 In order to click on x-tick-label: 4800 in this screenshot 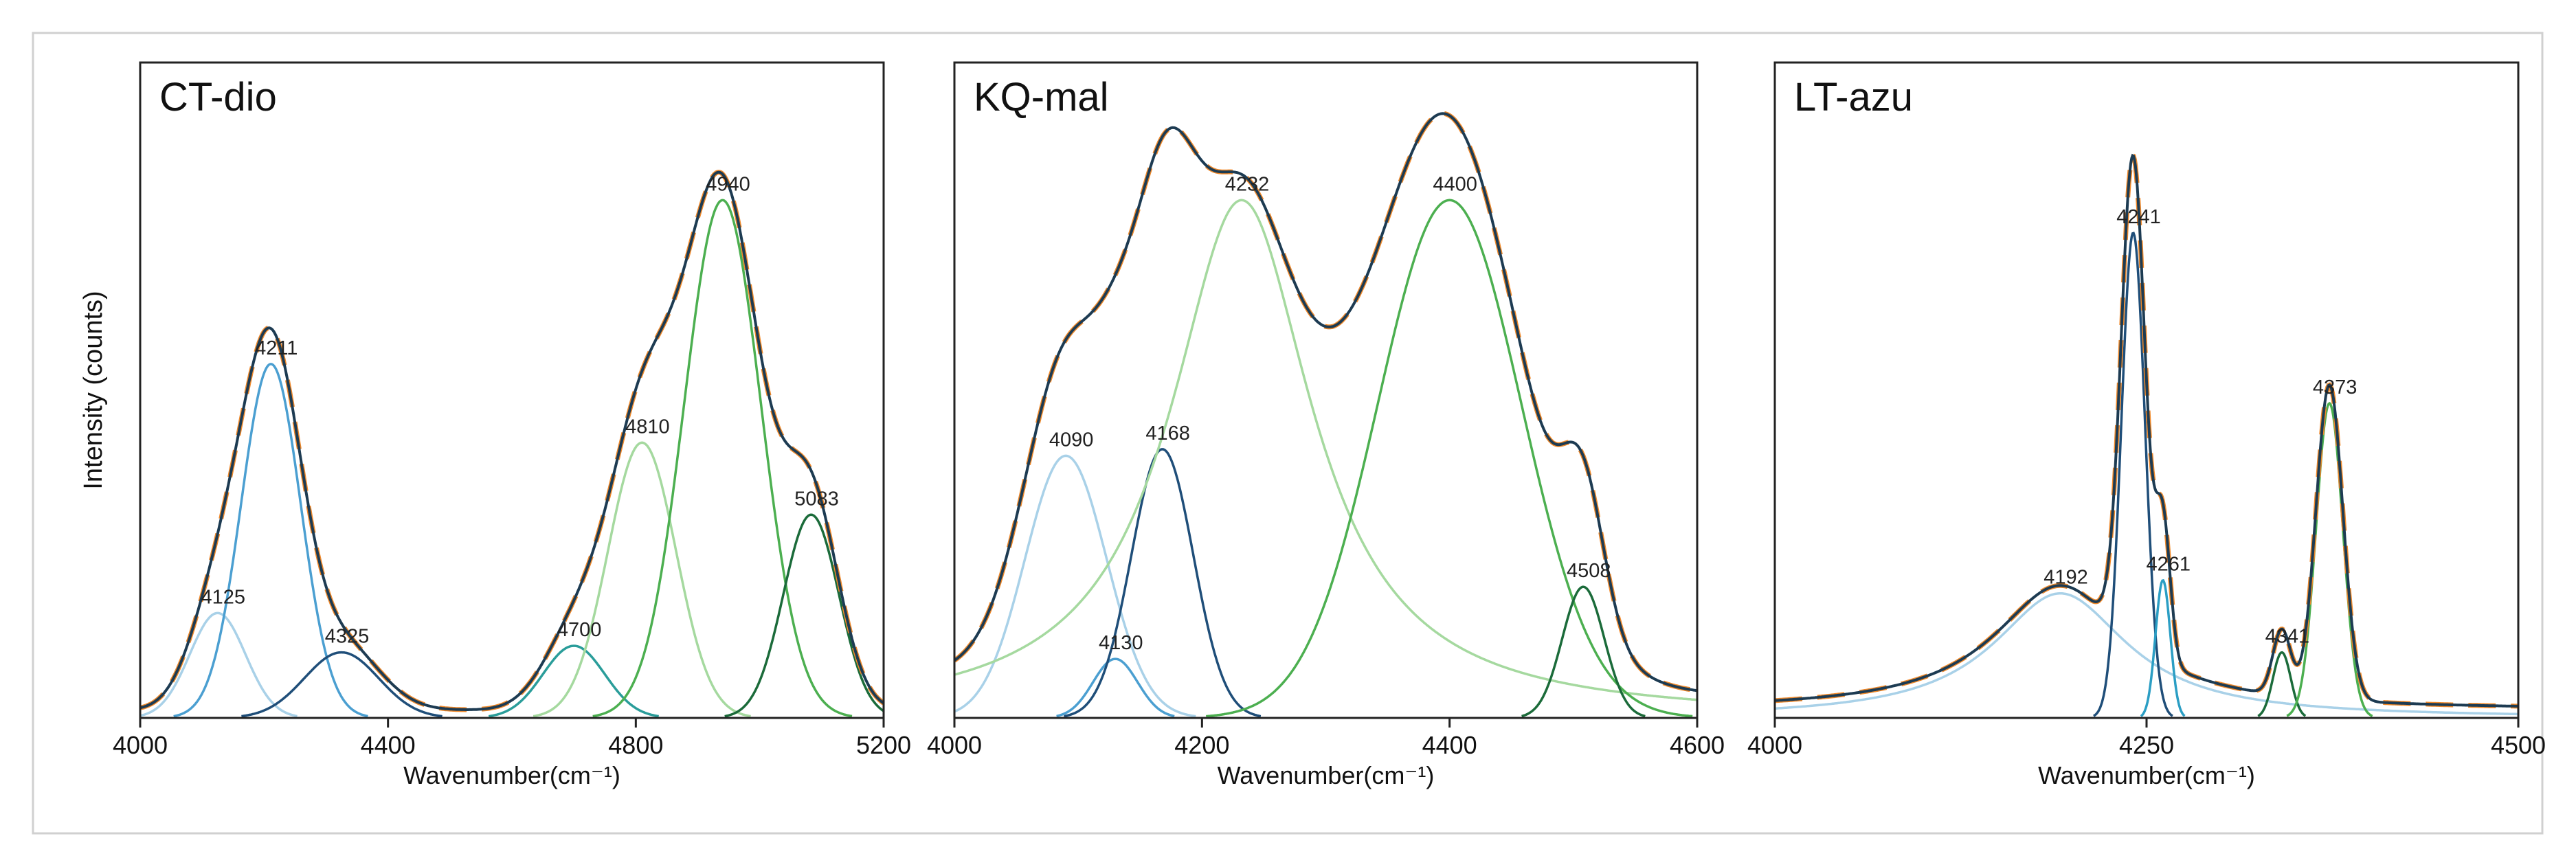, I will do `click(635, 745)`.